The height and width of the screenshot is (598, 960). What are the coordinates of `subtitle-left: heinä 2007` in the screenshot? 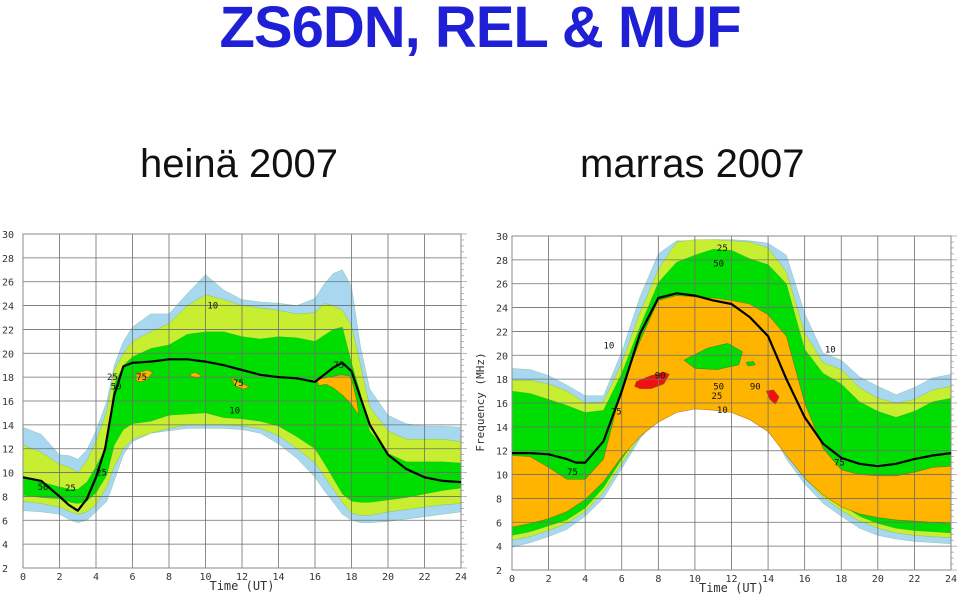 It's located at (239, 164).